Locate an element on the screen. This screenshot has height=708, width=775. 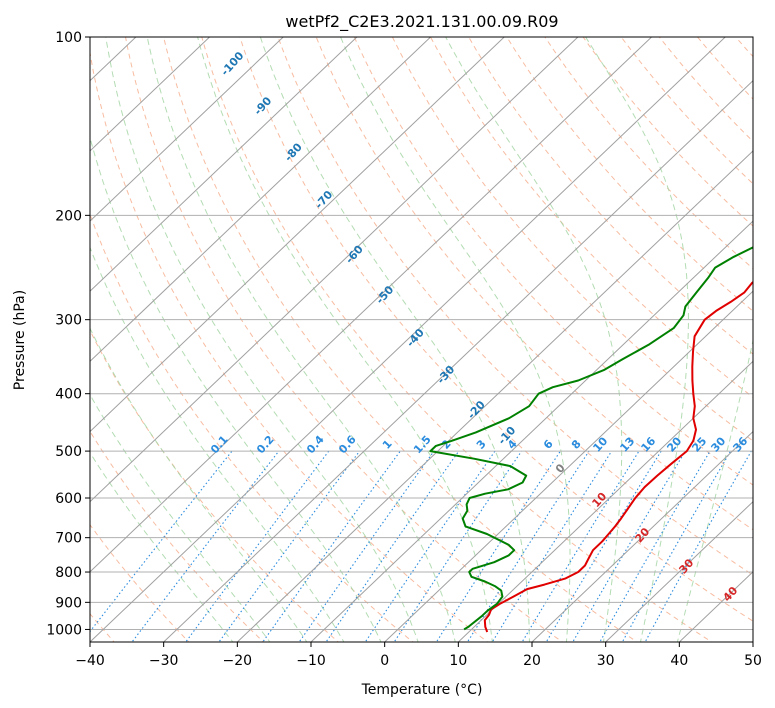
y-tick-label: 900 is located at coordinates (68, 603).